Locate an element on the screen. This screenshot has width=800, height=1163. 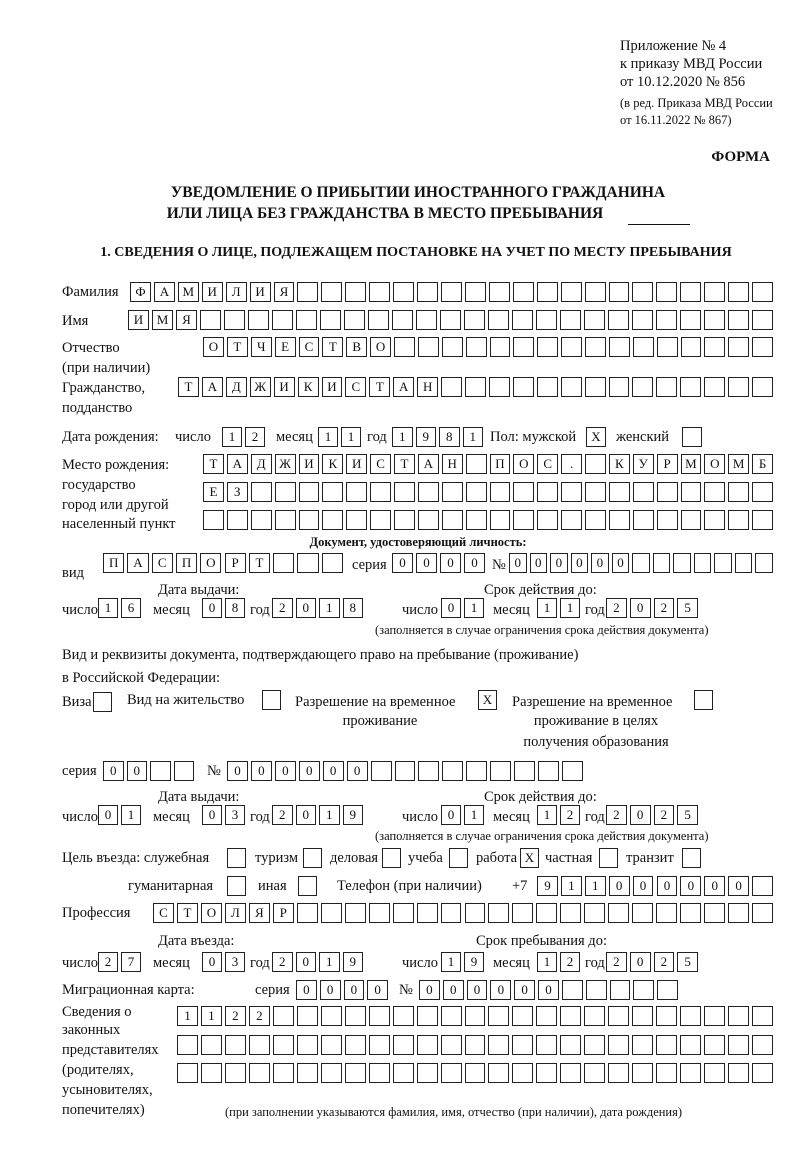
birth-place-cells is located at coordinates (489, 520).